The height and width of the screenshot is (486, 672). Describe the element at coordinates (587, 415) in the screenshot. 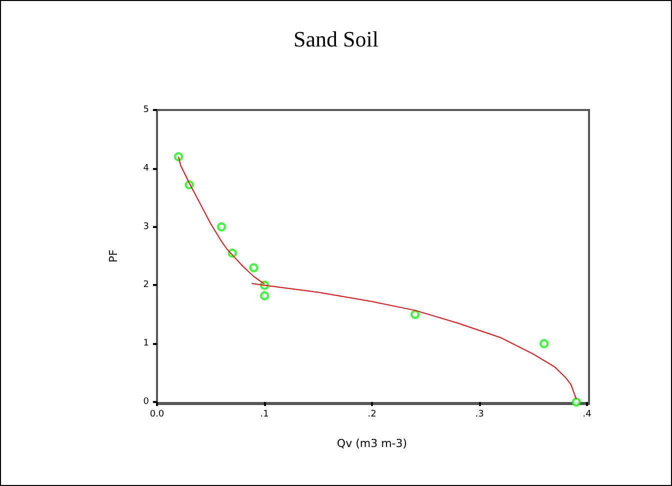

I see `x-tick-label: .4` at that location.